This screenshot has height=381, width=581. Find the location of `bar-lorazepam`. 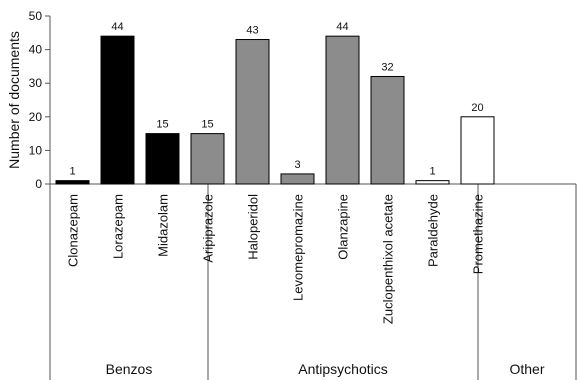

bar-lorazepam is located at coordinates (117, 110).